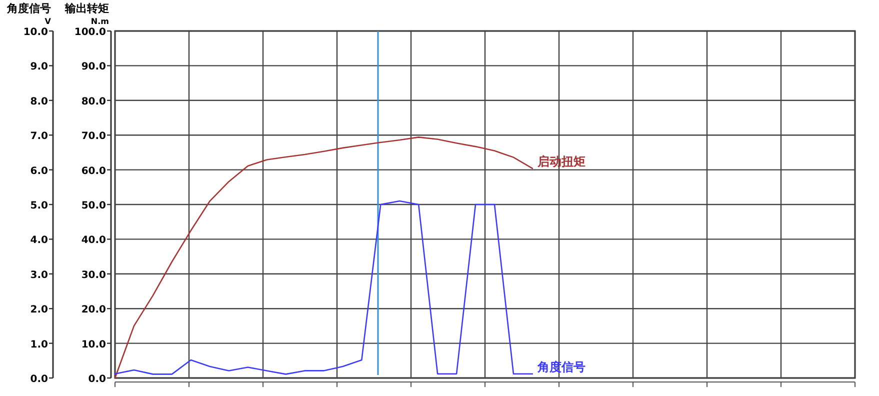 Image resolution: width=879 pixels, height=396 pixels. What do you see at coordinates (39, 67) in the screenshot?
I see `text: 9.0` at bounding box center [39, 67].